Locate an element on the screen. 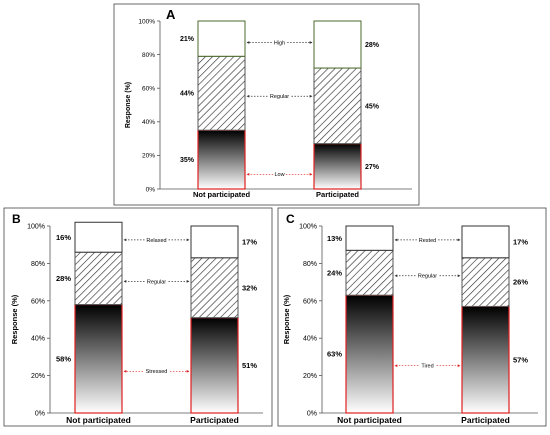 This screenshot has width=550, height=435. data-label: 58% is located at coordinates (63, 358).